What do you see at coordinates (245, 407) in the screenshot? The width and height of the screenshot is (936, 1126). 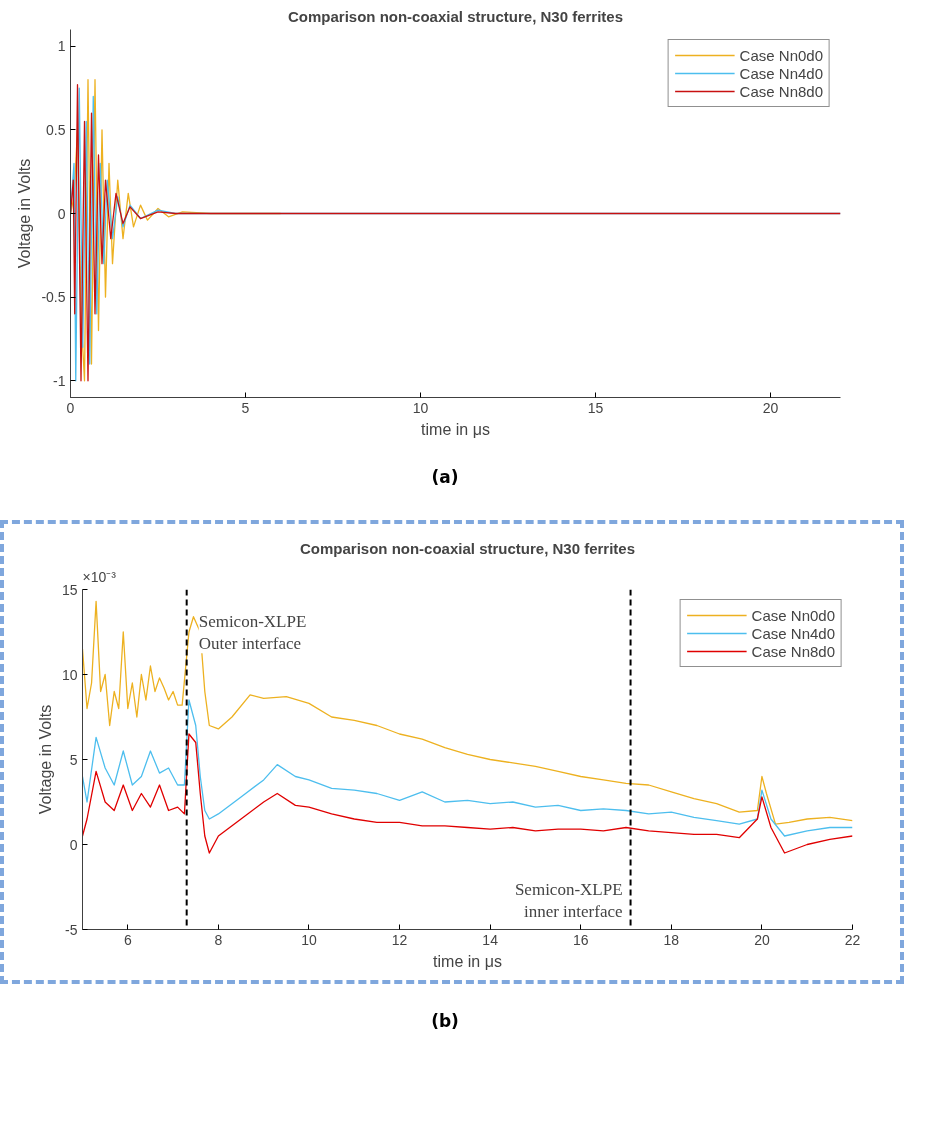 I see `x-tick-label: 5` at bounding box center [245, 407].